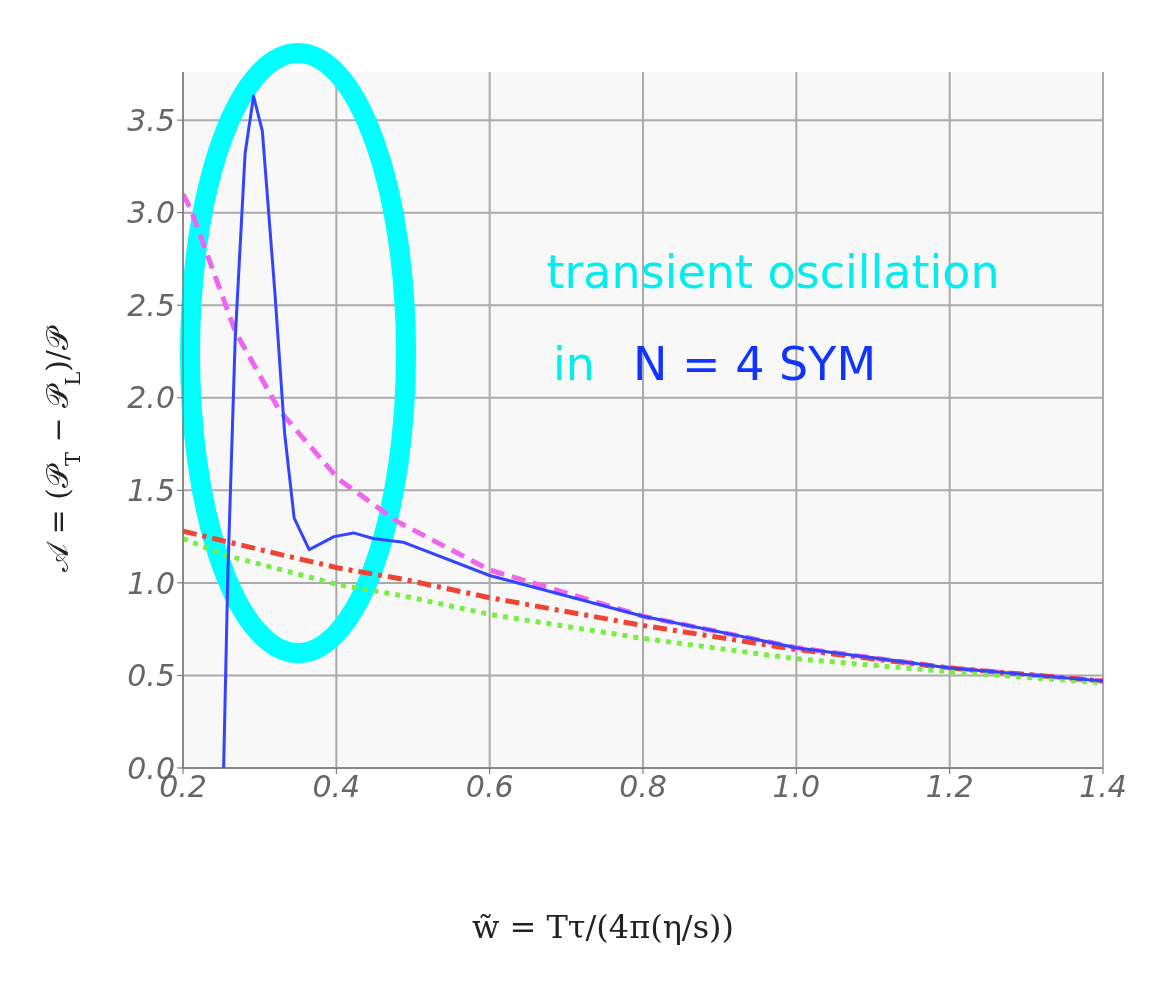  What do you see at coordinates (1103, 787) in the screenshot?
I see `x-tick-label: 1.4` at bounding box center [1103, 787].